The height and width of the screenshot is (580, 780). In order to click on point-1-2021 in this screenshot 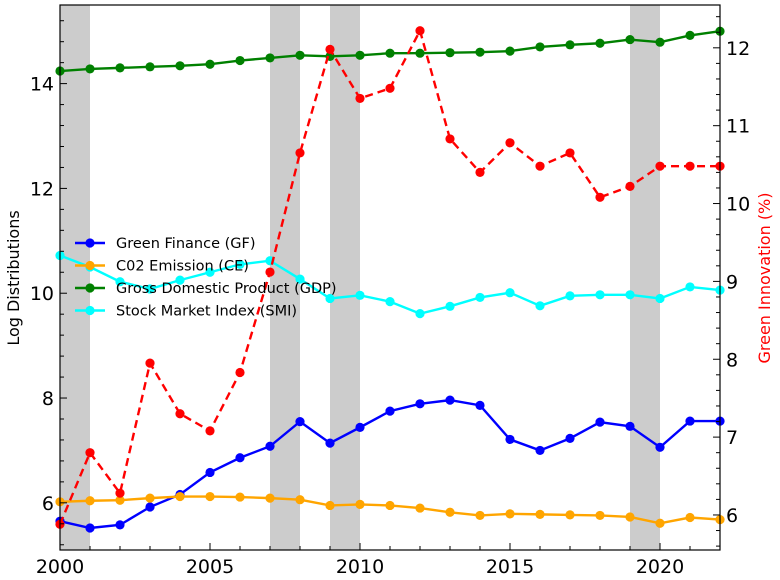, I will do `click(690, 517)`.